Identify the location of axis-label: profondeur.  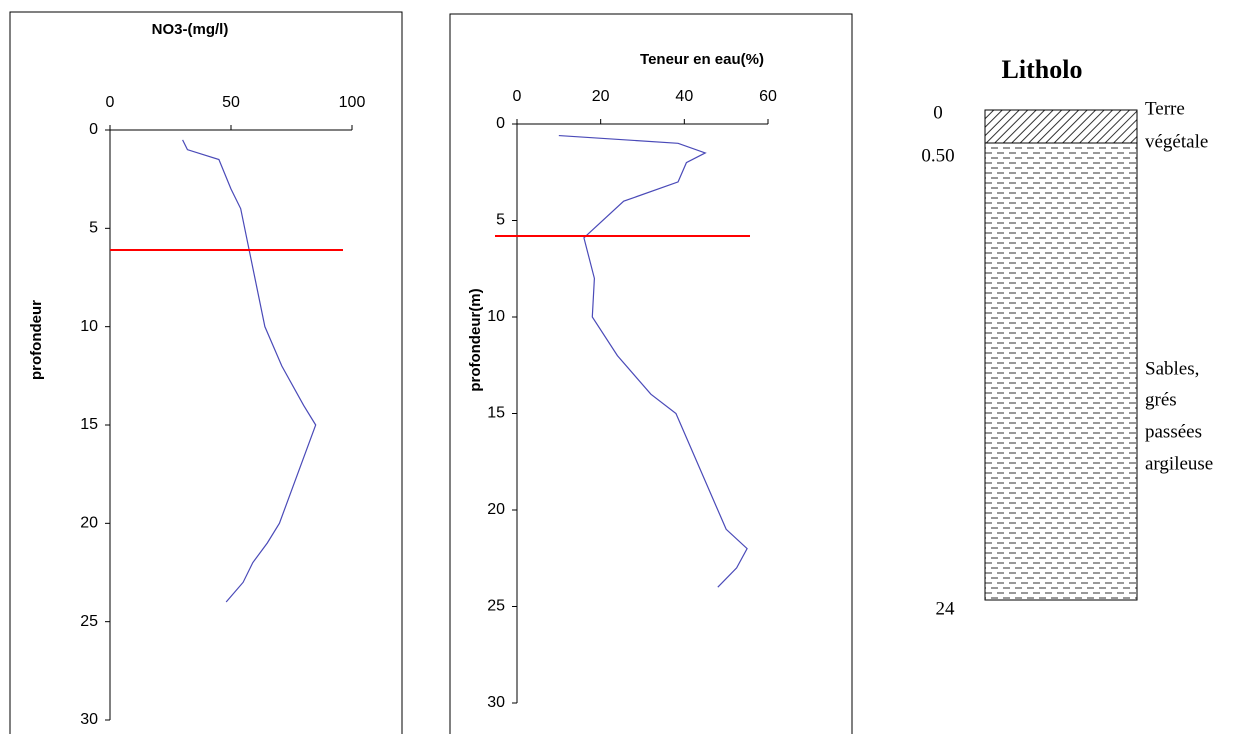
(36, 340).